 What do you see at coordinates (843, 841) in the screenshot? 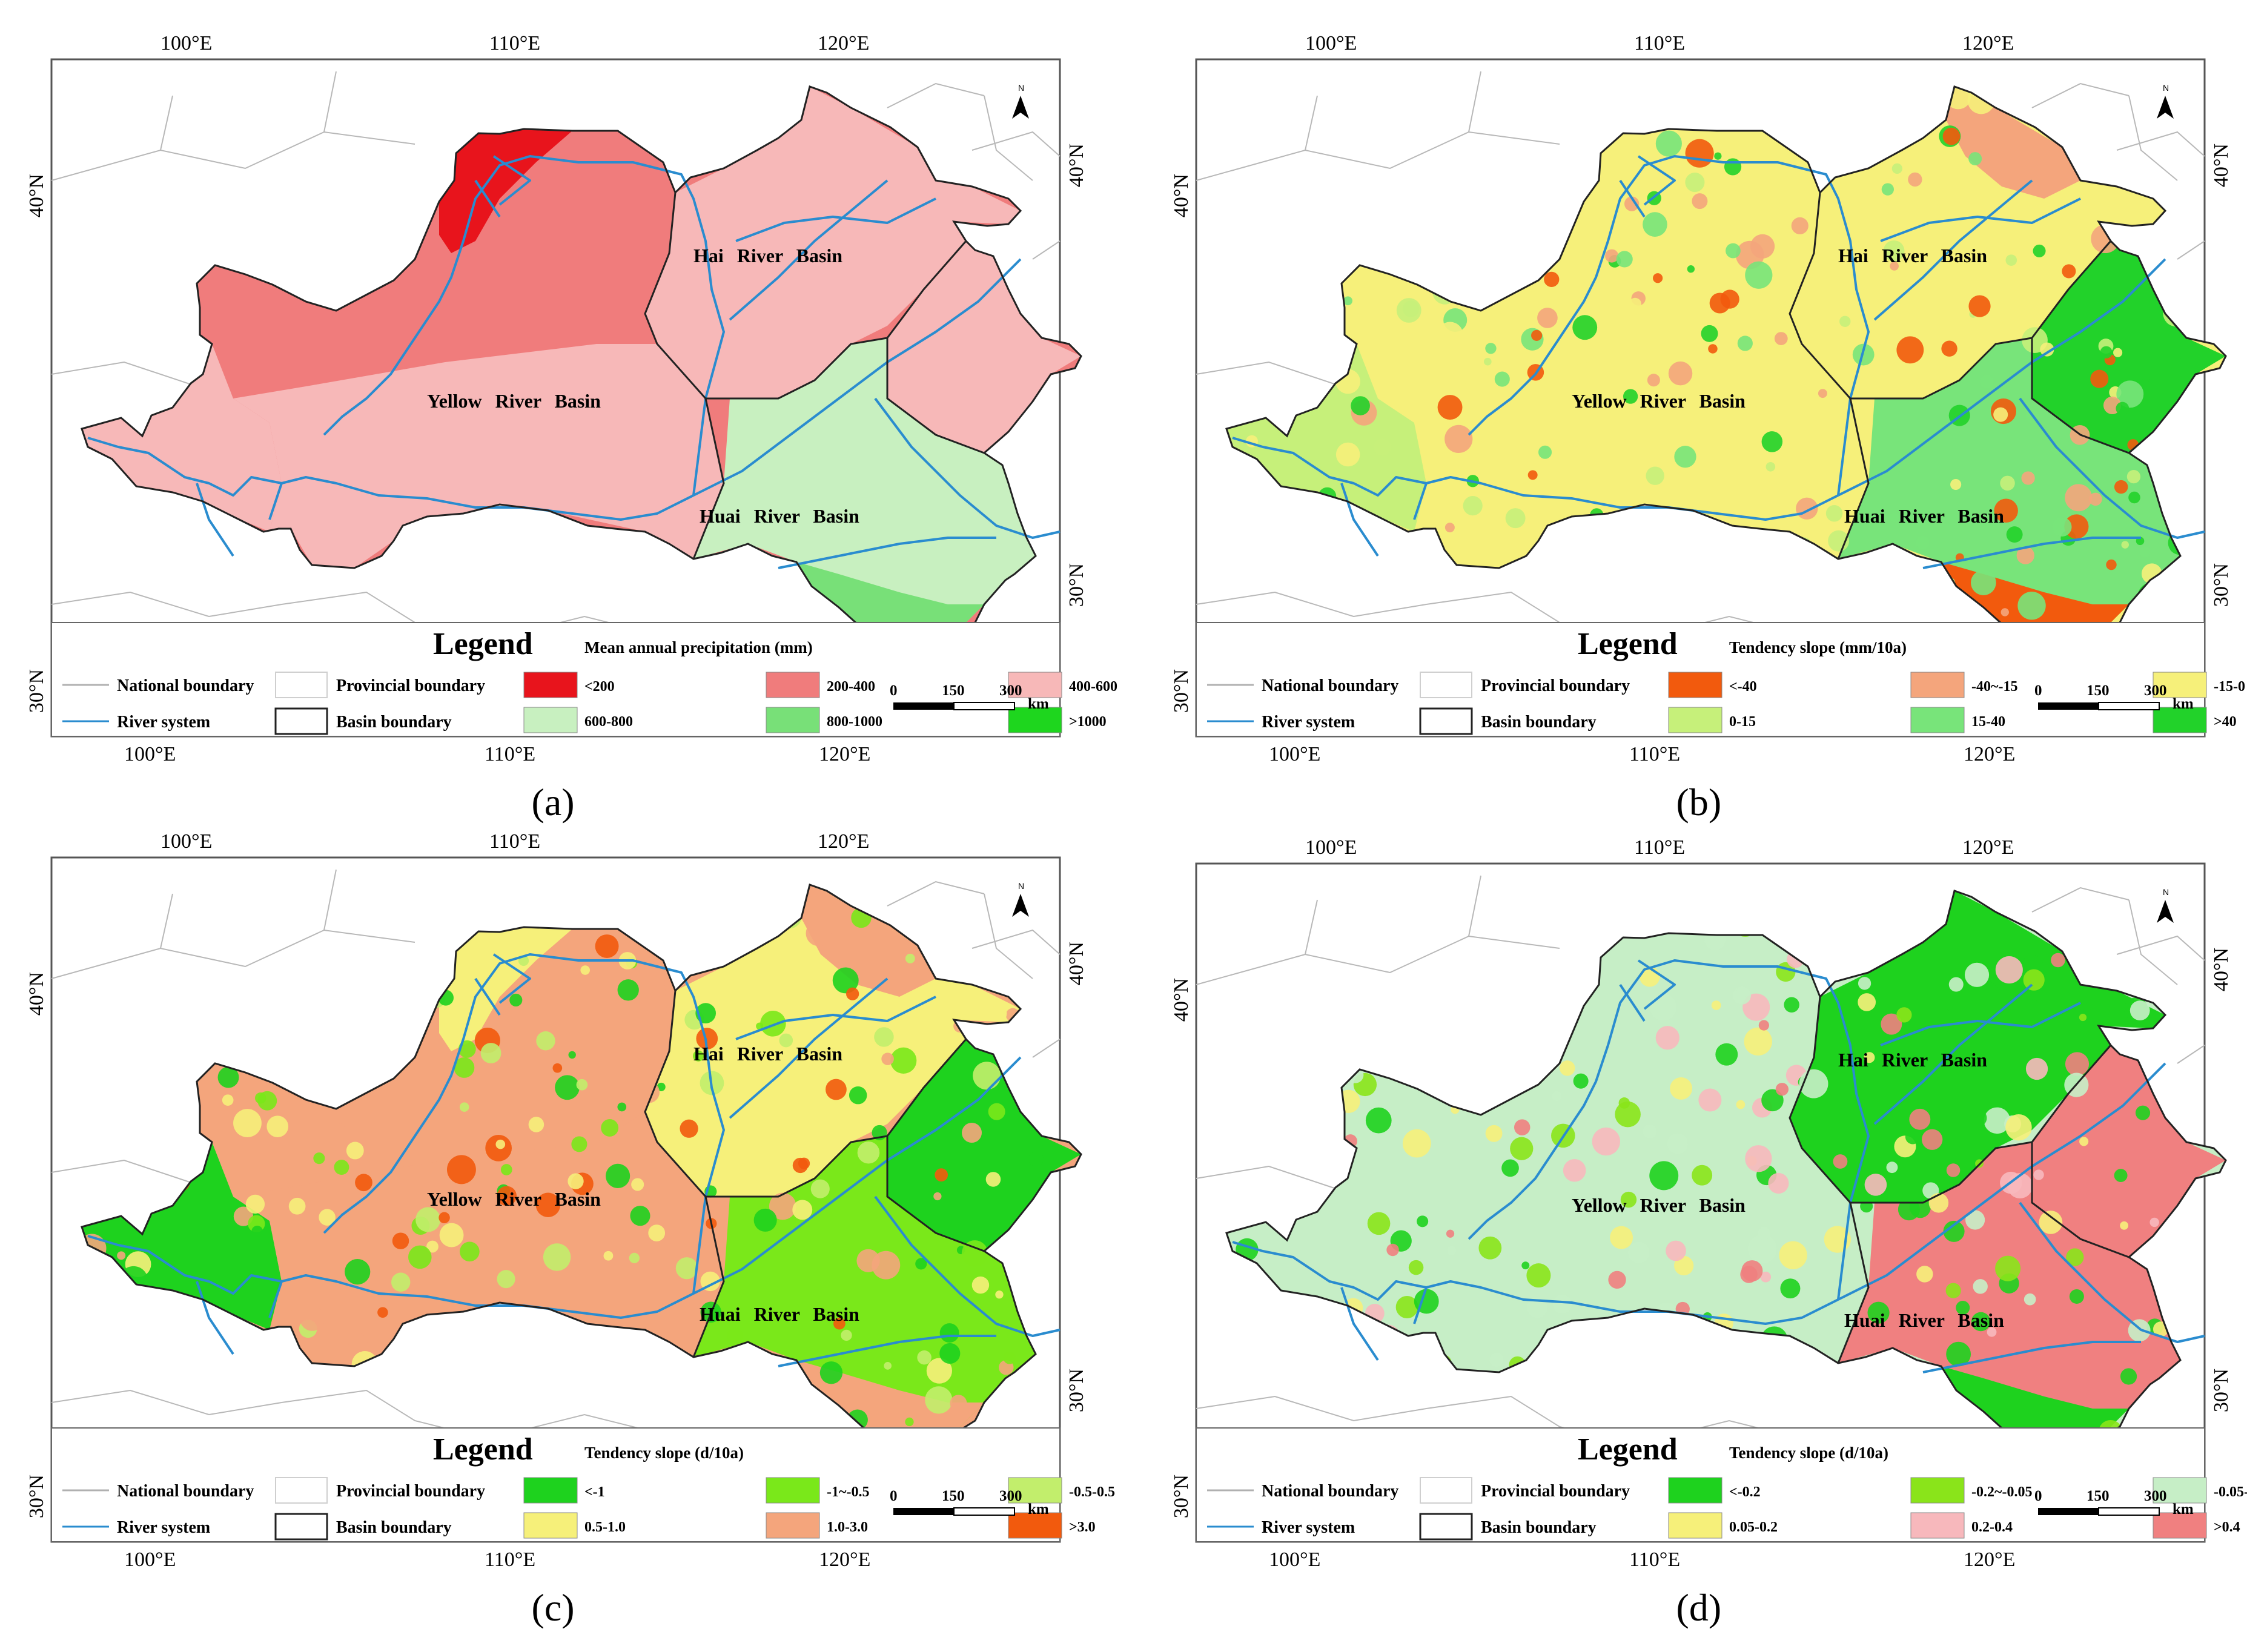
I see `lon-tick-top: 120°E` at bounding box center [843, 841].